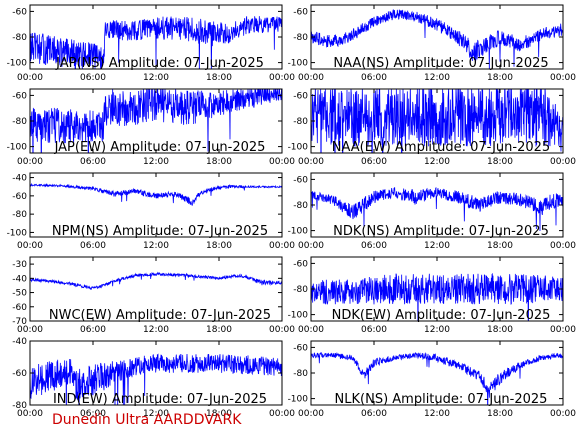  I want to click on panel-title: IND(EW) Amplitude: 07-Jun-2025, so click(160, 399).